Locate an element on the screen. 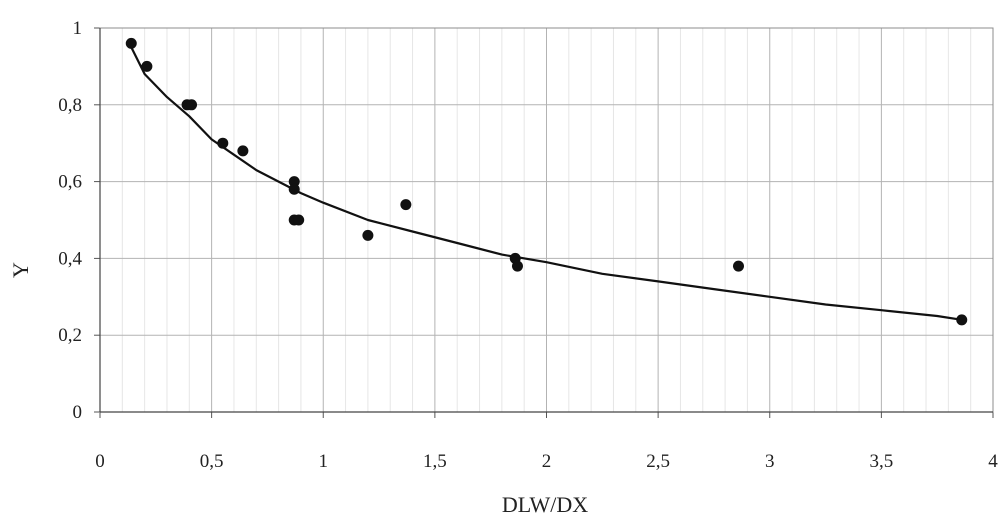  x-tick-label: 3 is located at coordinates (770, 461).